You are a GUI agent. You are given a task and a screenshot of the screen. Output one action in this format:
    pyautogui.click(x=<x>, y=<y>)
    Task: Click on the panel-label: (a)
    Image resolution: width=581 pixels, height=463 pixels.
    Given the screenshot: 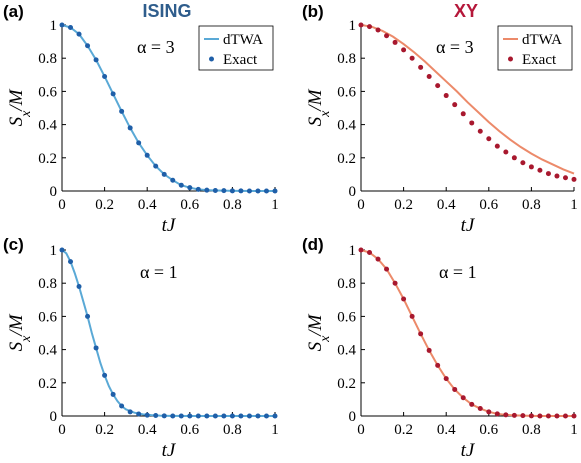 What is the action you would take?
    pyautogui.click(x=13, y=11)
    